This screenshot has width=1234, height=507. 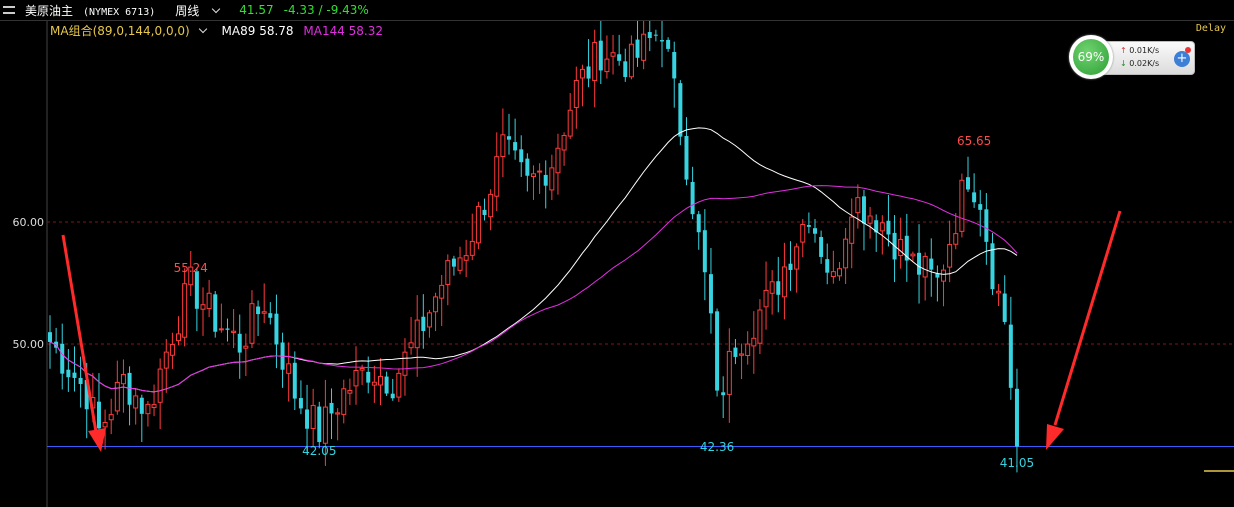 I want to click on symbol-selector: 美原油主 (NYMEX 6713), so click(x=95, y=10).